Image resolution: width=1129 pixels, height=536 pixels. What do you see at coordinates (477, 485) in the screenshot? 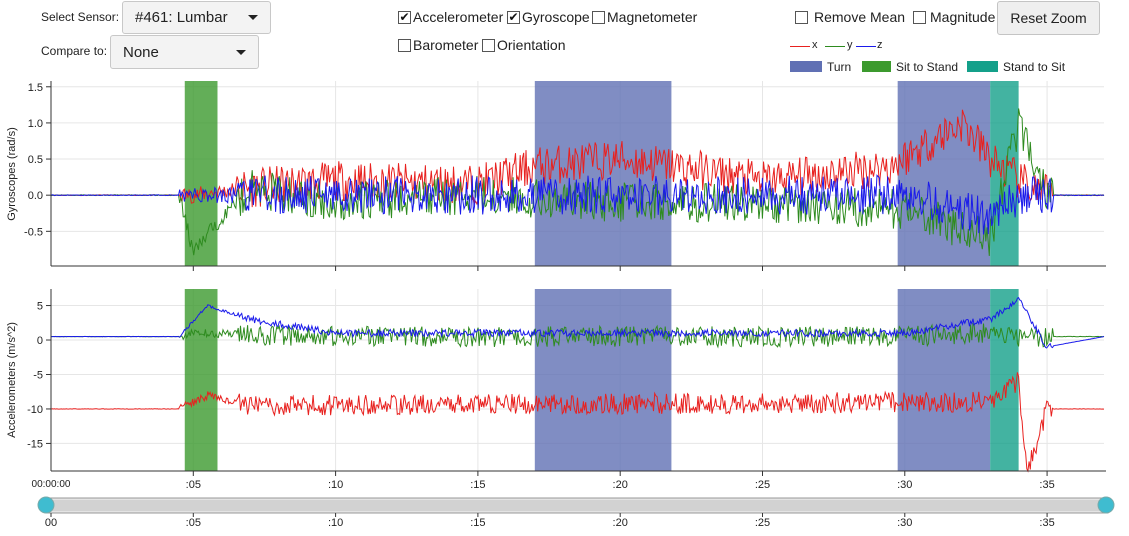
I see `time-tick-label: :15` at bounding box center [477, 485].